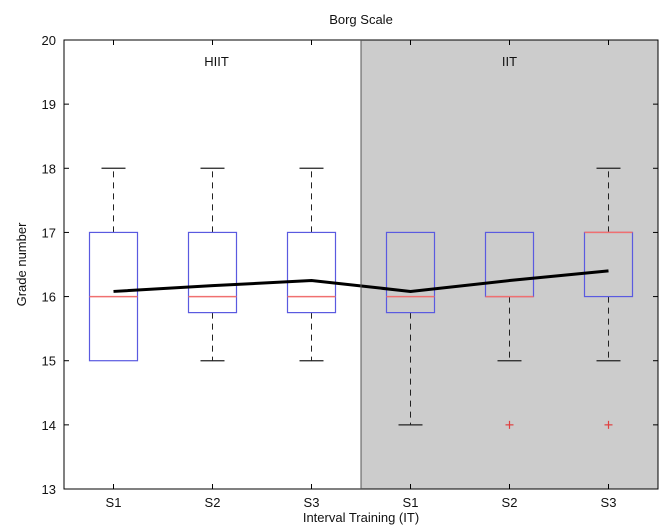 Image resolution: width=662 pixels, height=526 pixels. What do you see at coordinates (361, 19) in the screenshot?
I see `chart-title: Borg Scale` at bounding box center [361, 19].